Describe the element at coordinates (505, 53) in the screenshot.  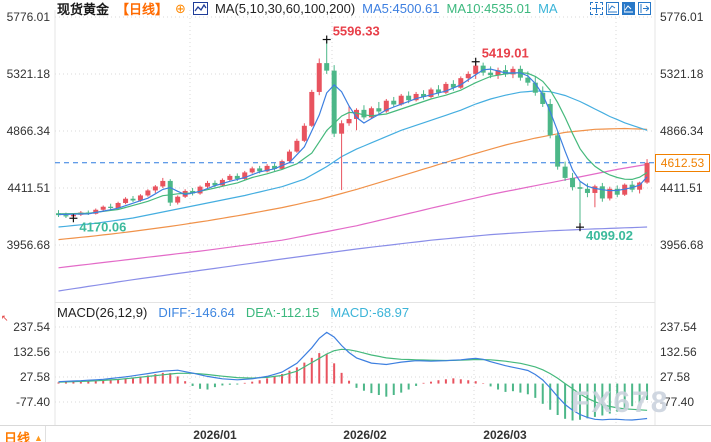
I see `price-annotation: 5419.01` at that location.